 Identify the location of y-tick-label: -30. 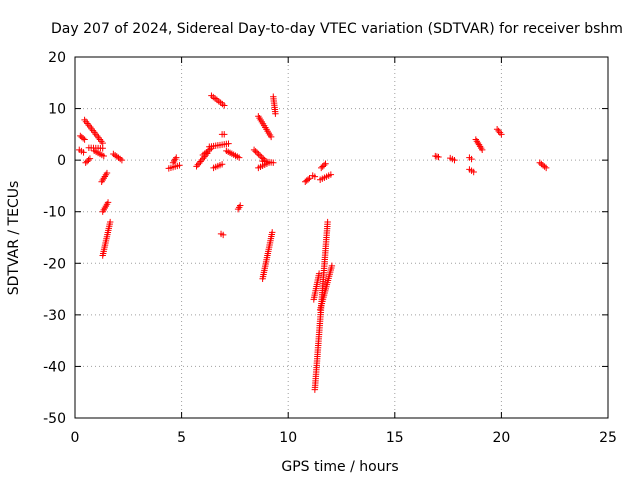
(54, 316).